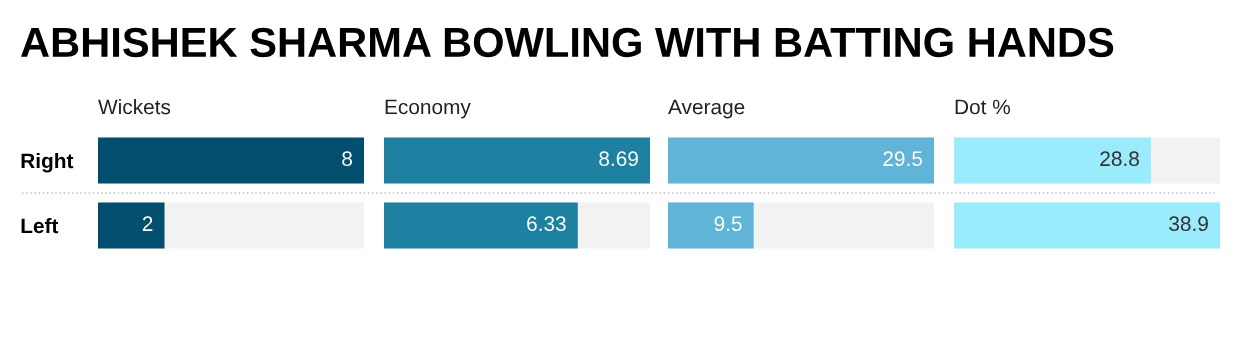 The height and width of the screenshot is (344, 1240). Describe the element at coordinates (567, 42) in the screenshot. I see `text: ABHISHEK SHARMA BOWLING WITH BATTING HANDS` at that location.